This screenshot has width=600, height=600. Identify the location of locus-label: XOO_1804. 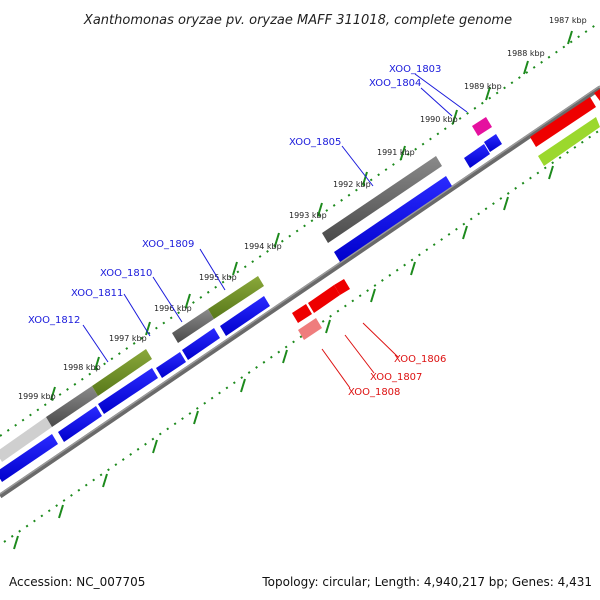
(395, 83).